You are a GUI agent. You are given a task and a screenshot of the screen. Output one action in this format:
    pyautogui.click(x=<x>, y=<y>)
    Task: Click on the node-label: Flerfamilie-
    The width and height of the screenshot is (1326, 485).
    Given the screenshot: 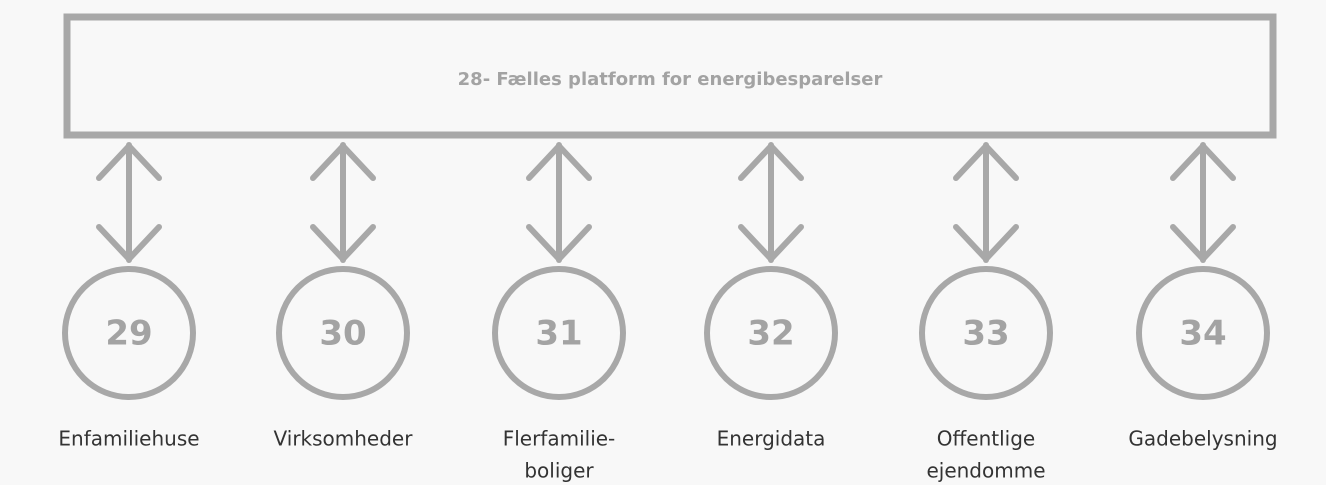 What is the action you would take?
    pyautogui.click(x=559, y=439)
    